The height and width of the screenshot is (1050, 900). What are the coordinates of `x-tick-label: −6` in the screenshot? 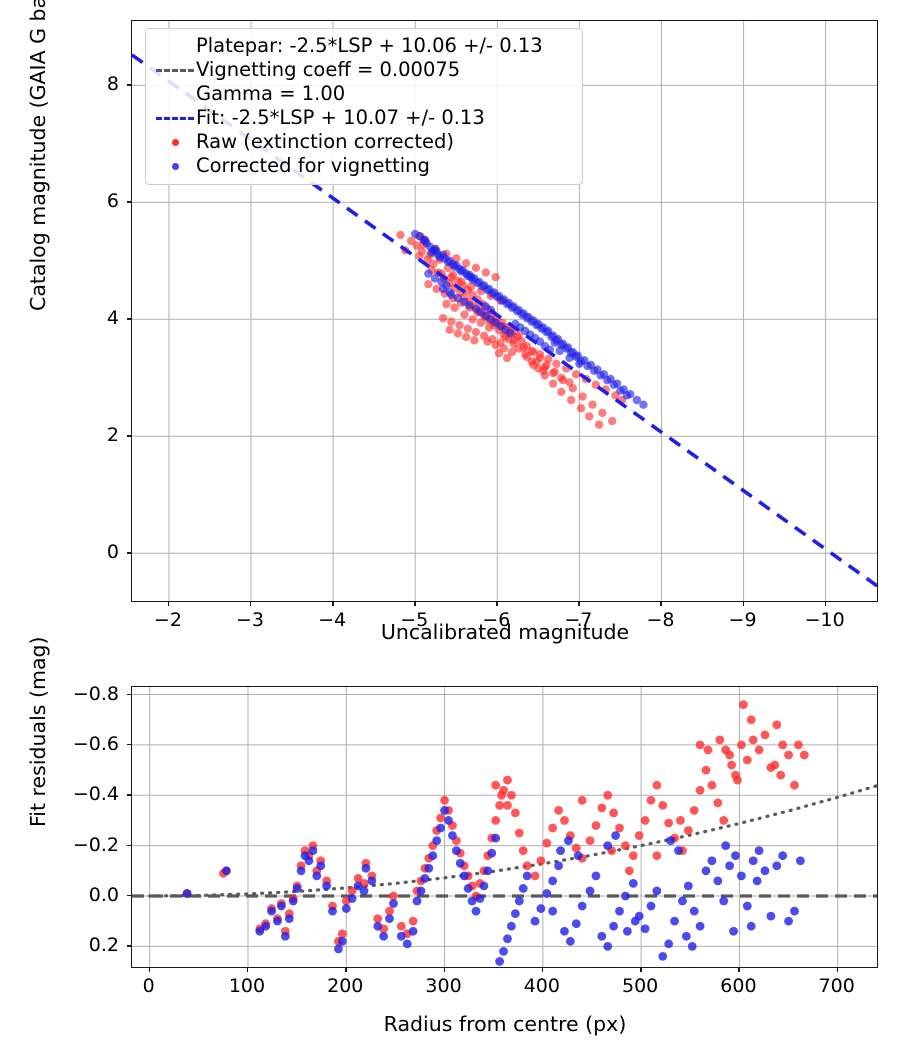 It's located at (496, 620).